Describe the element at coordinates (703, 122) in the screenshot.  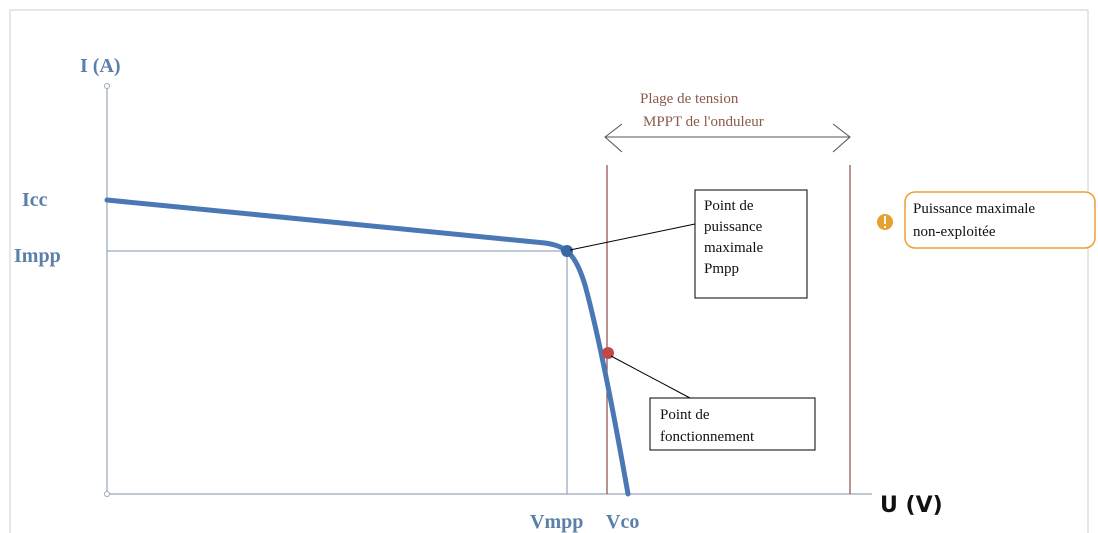
I see `range-label: MPPT de l'onduleur` at that location.